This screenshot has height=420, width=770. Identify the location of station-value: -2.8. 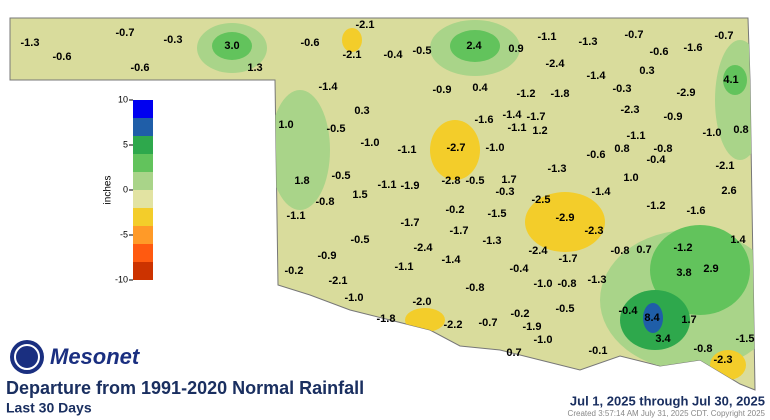
(451, 181).